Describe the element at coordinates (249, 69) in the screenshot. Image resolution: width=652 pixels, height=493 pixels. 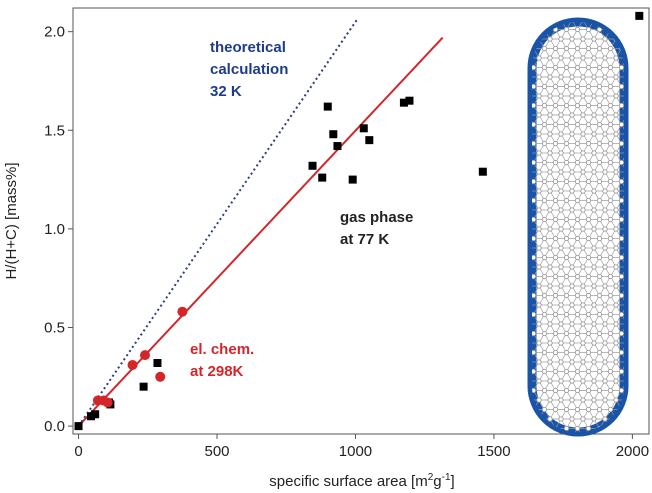
I see `annotation-theoretical-line2: calculation` at that location.